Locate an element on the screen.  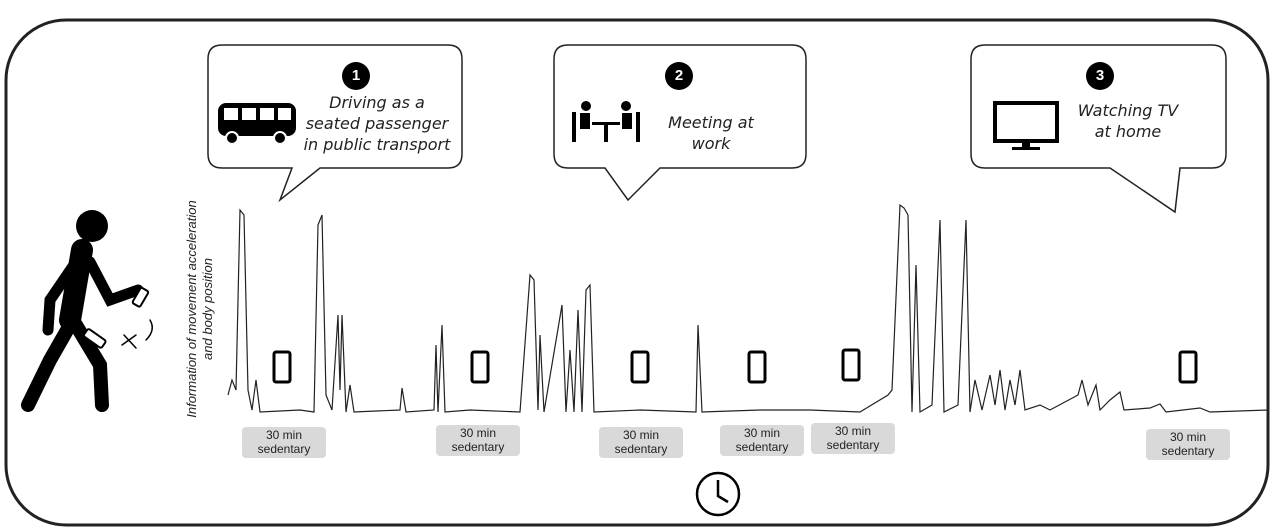
callout-number: 2 is located at coordinates (679, 76).